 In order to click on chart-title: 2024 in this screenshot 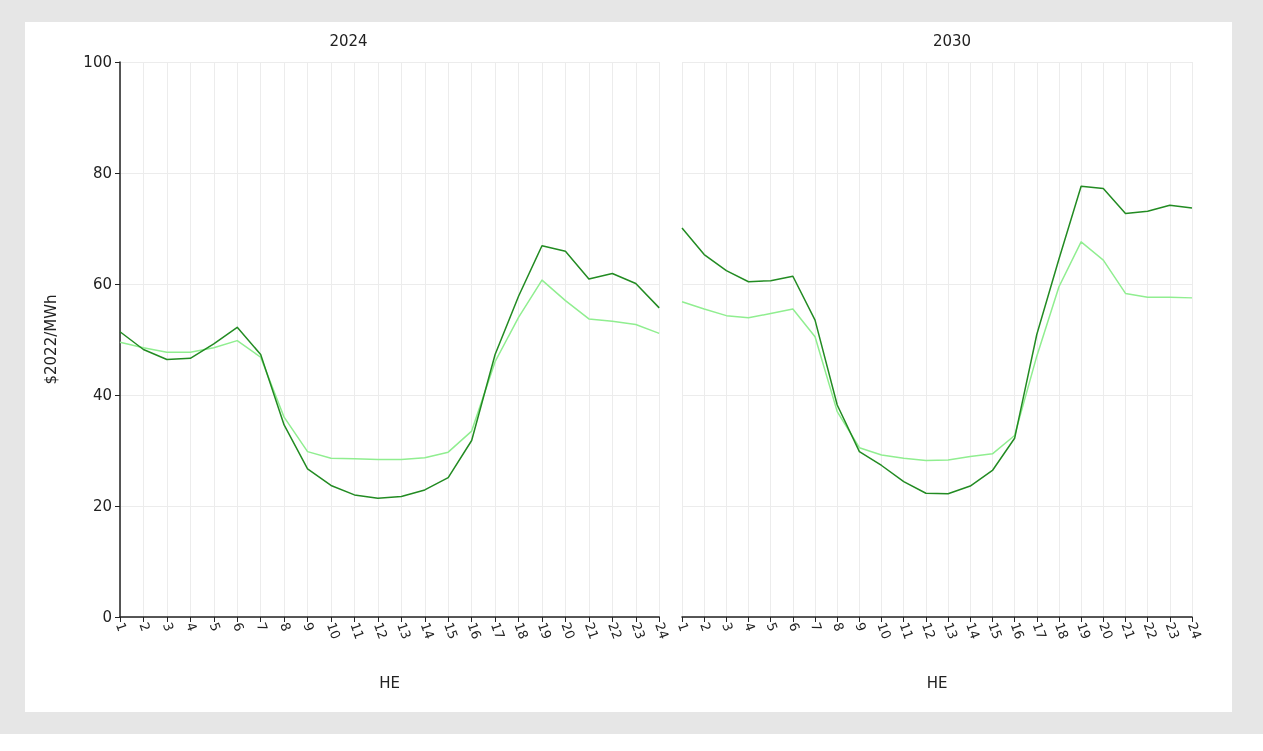, I will do `click(348, 40)`.